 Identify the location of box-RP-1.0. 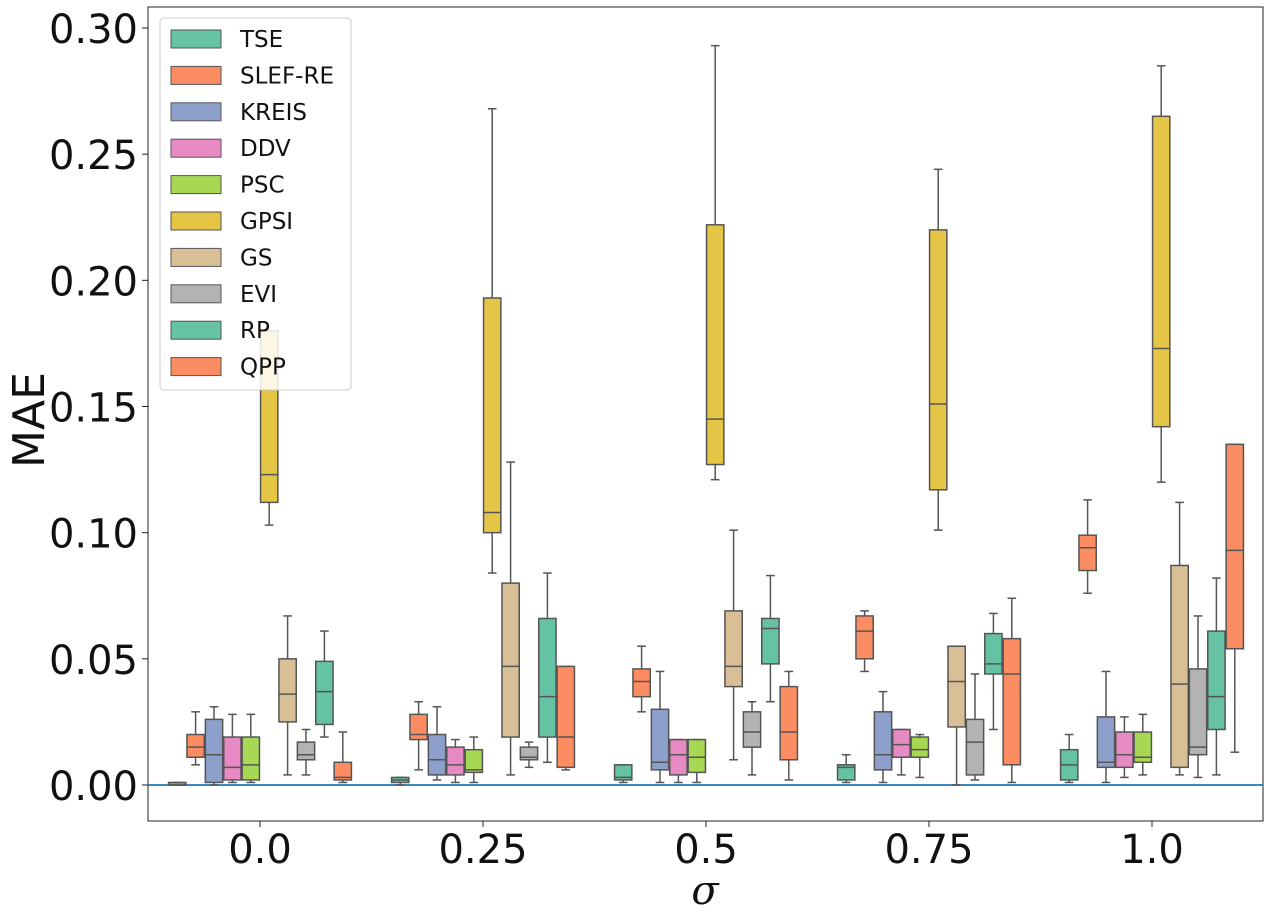
(1216, 676).